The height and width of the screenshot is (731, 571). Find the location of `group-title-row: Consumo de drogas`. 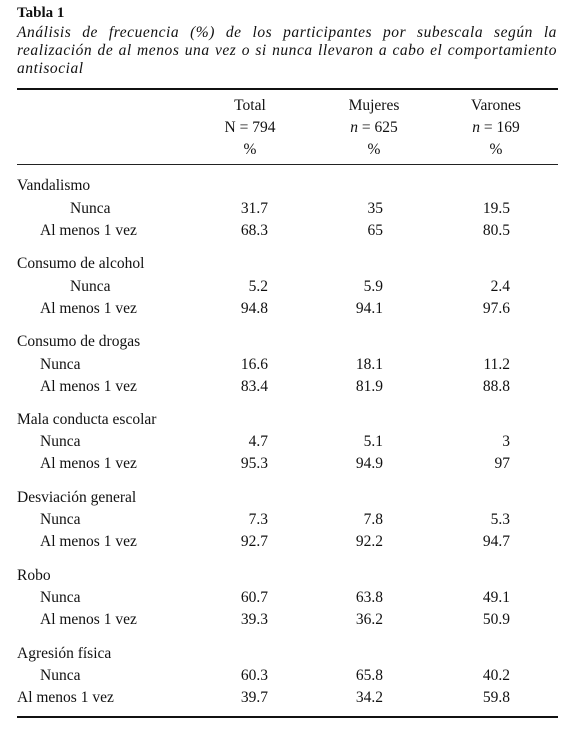

group-title-row: Consumo de drogas is located at coordinates (285, 342).